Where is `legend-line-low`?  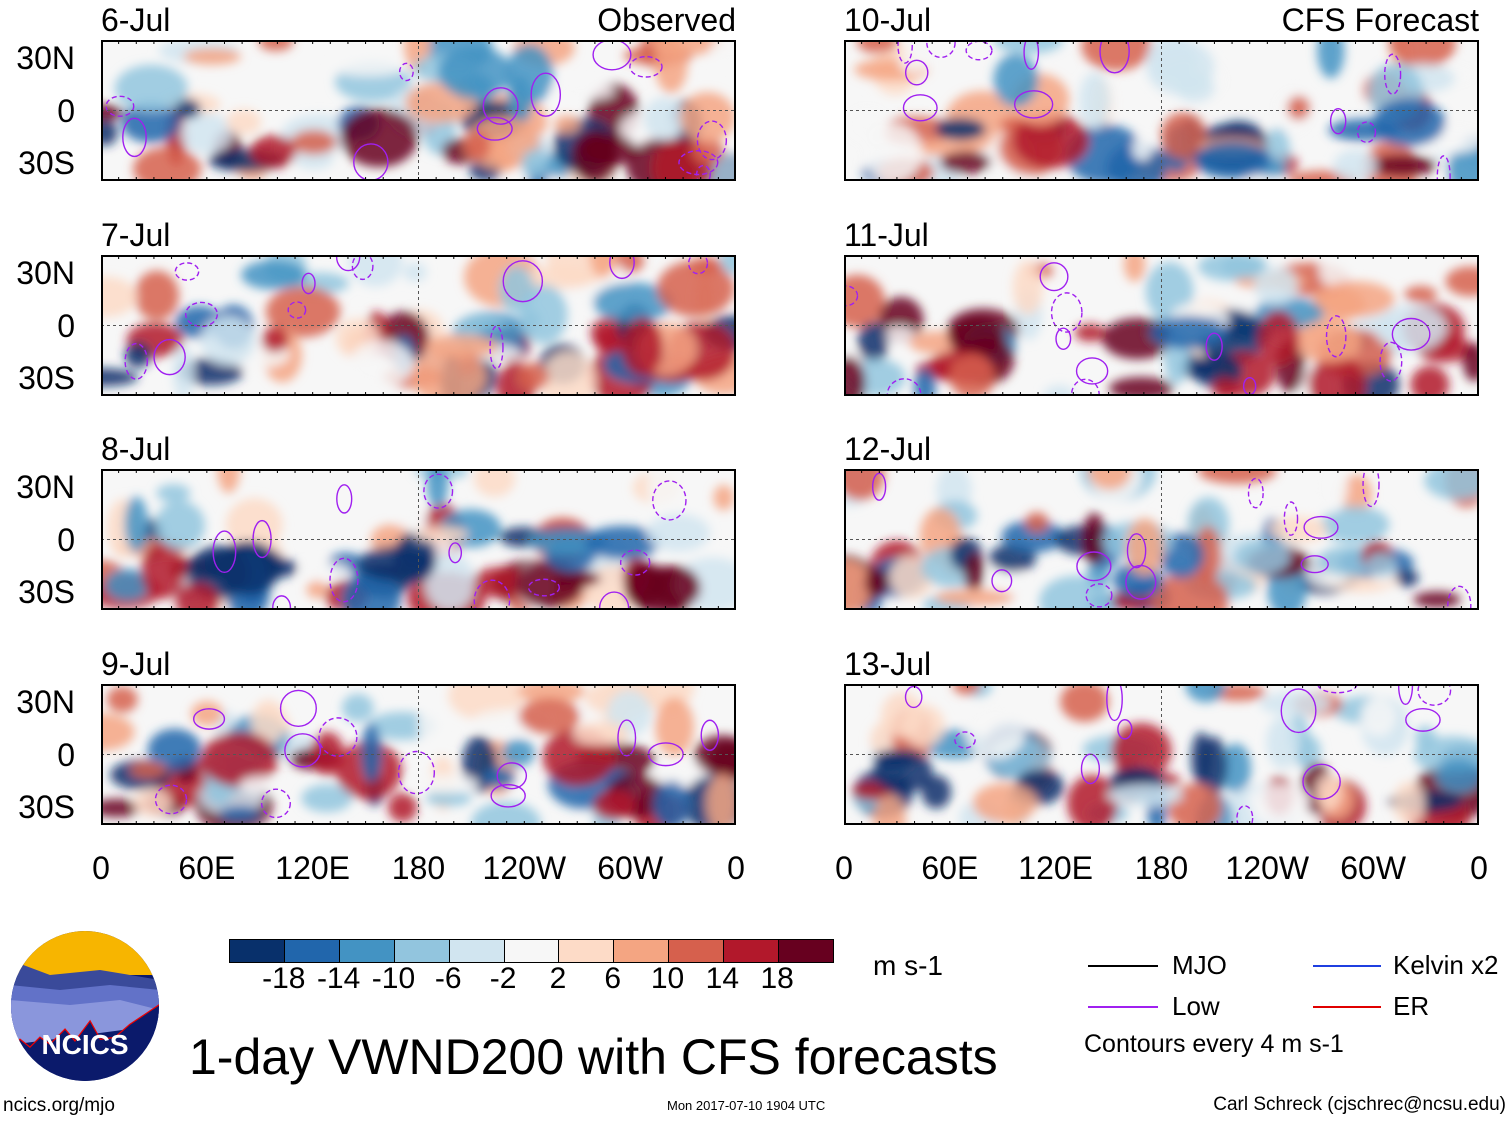
legend-line-low is located at coordinates (1123, 1007).